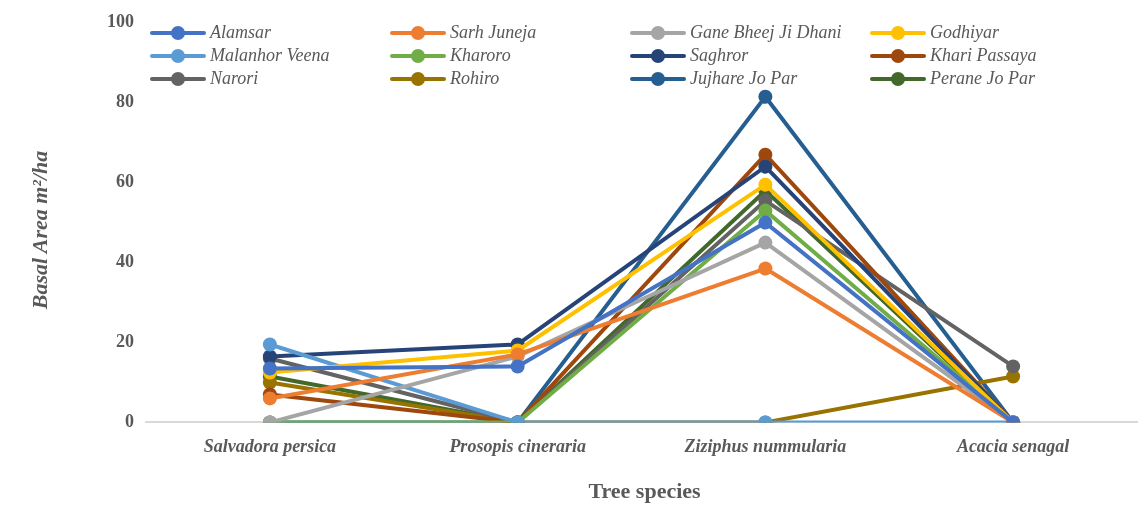 This screenshot has height=520, width=1144. I want to click on y-tick-label: 40, so click(125, 261).